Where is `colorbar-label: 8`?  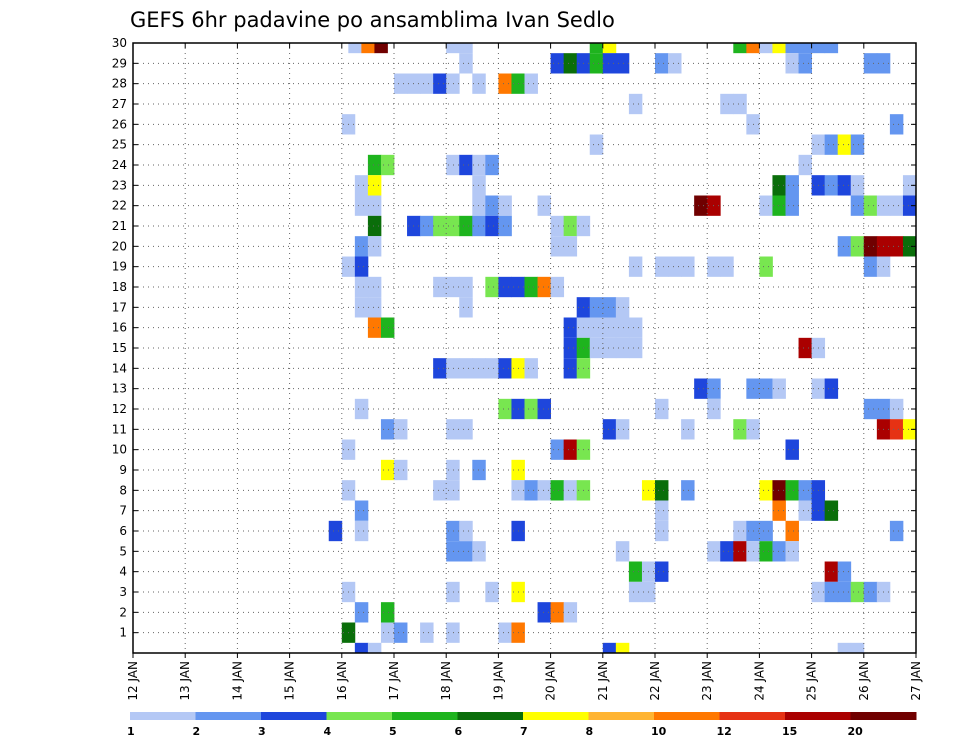
colorbar-label: 8 is located at coordinates (590, 731).